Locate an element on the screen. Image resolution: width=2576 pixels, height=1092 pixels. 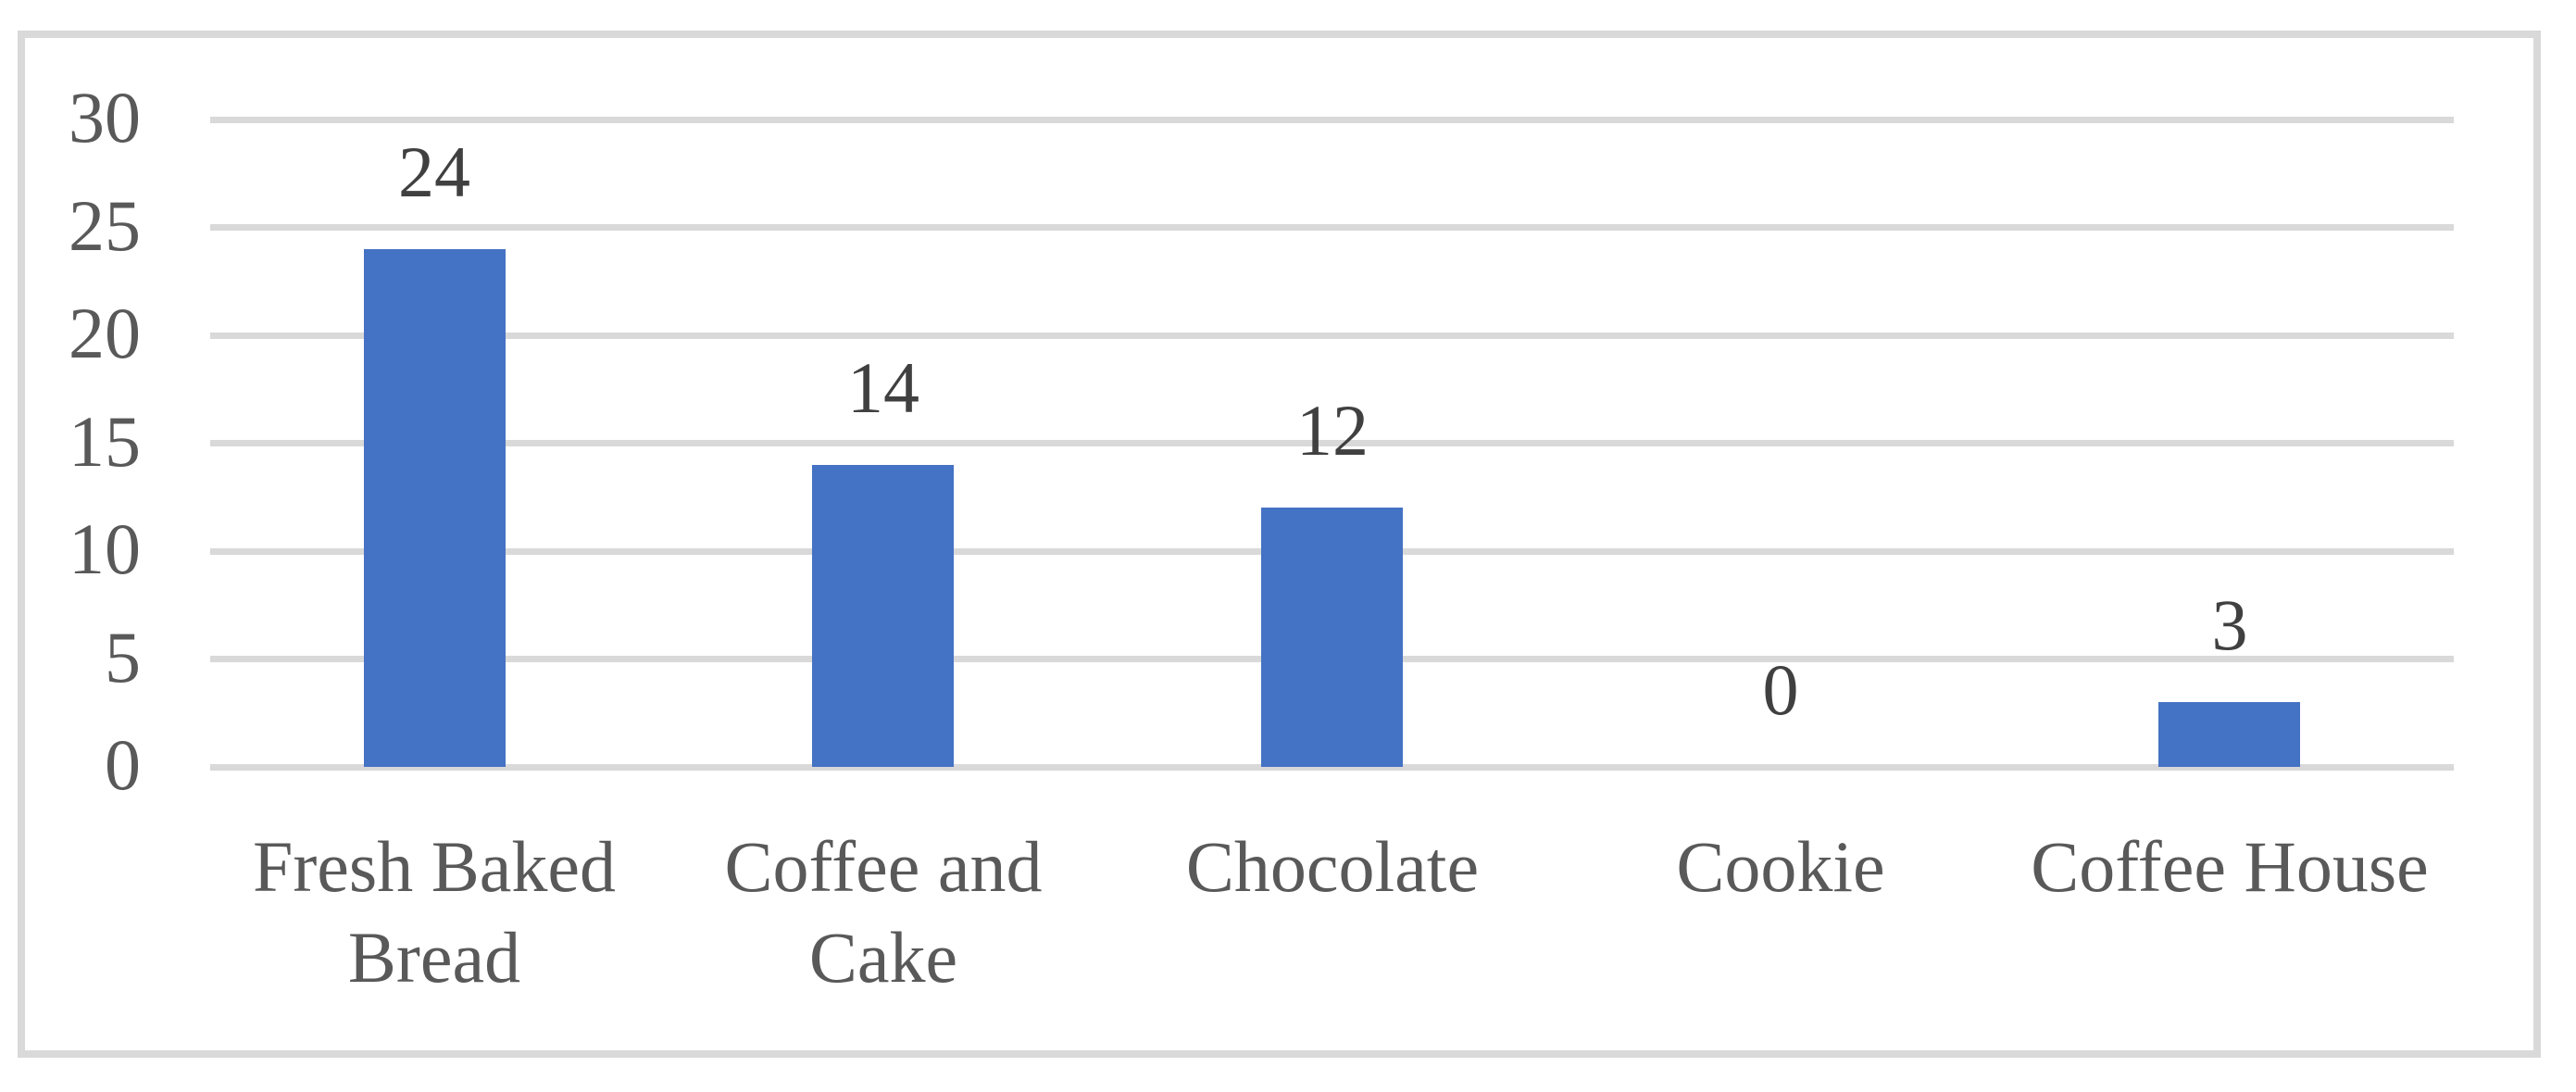
category-label-chocolate: Chocolate is located at coordinates (1332, 866).